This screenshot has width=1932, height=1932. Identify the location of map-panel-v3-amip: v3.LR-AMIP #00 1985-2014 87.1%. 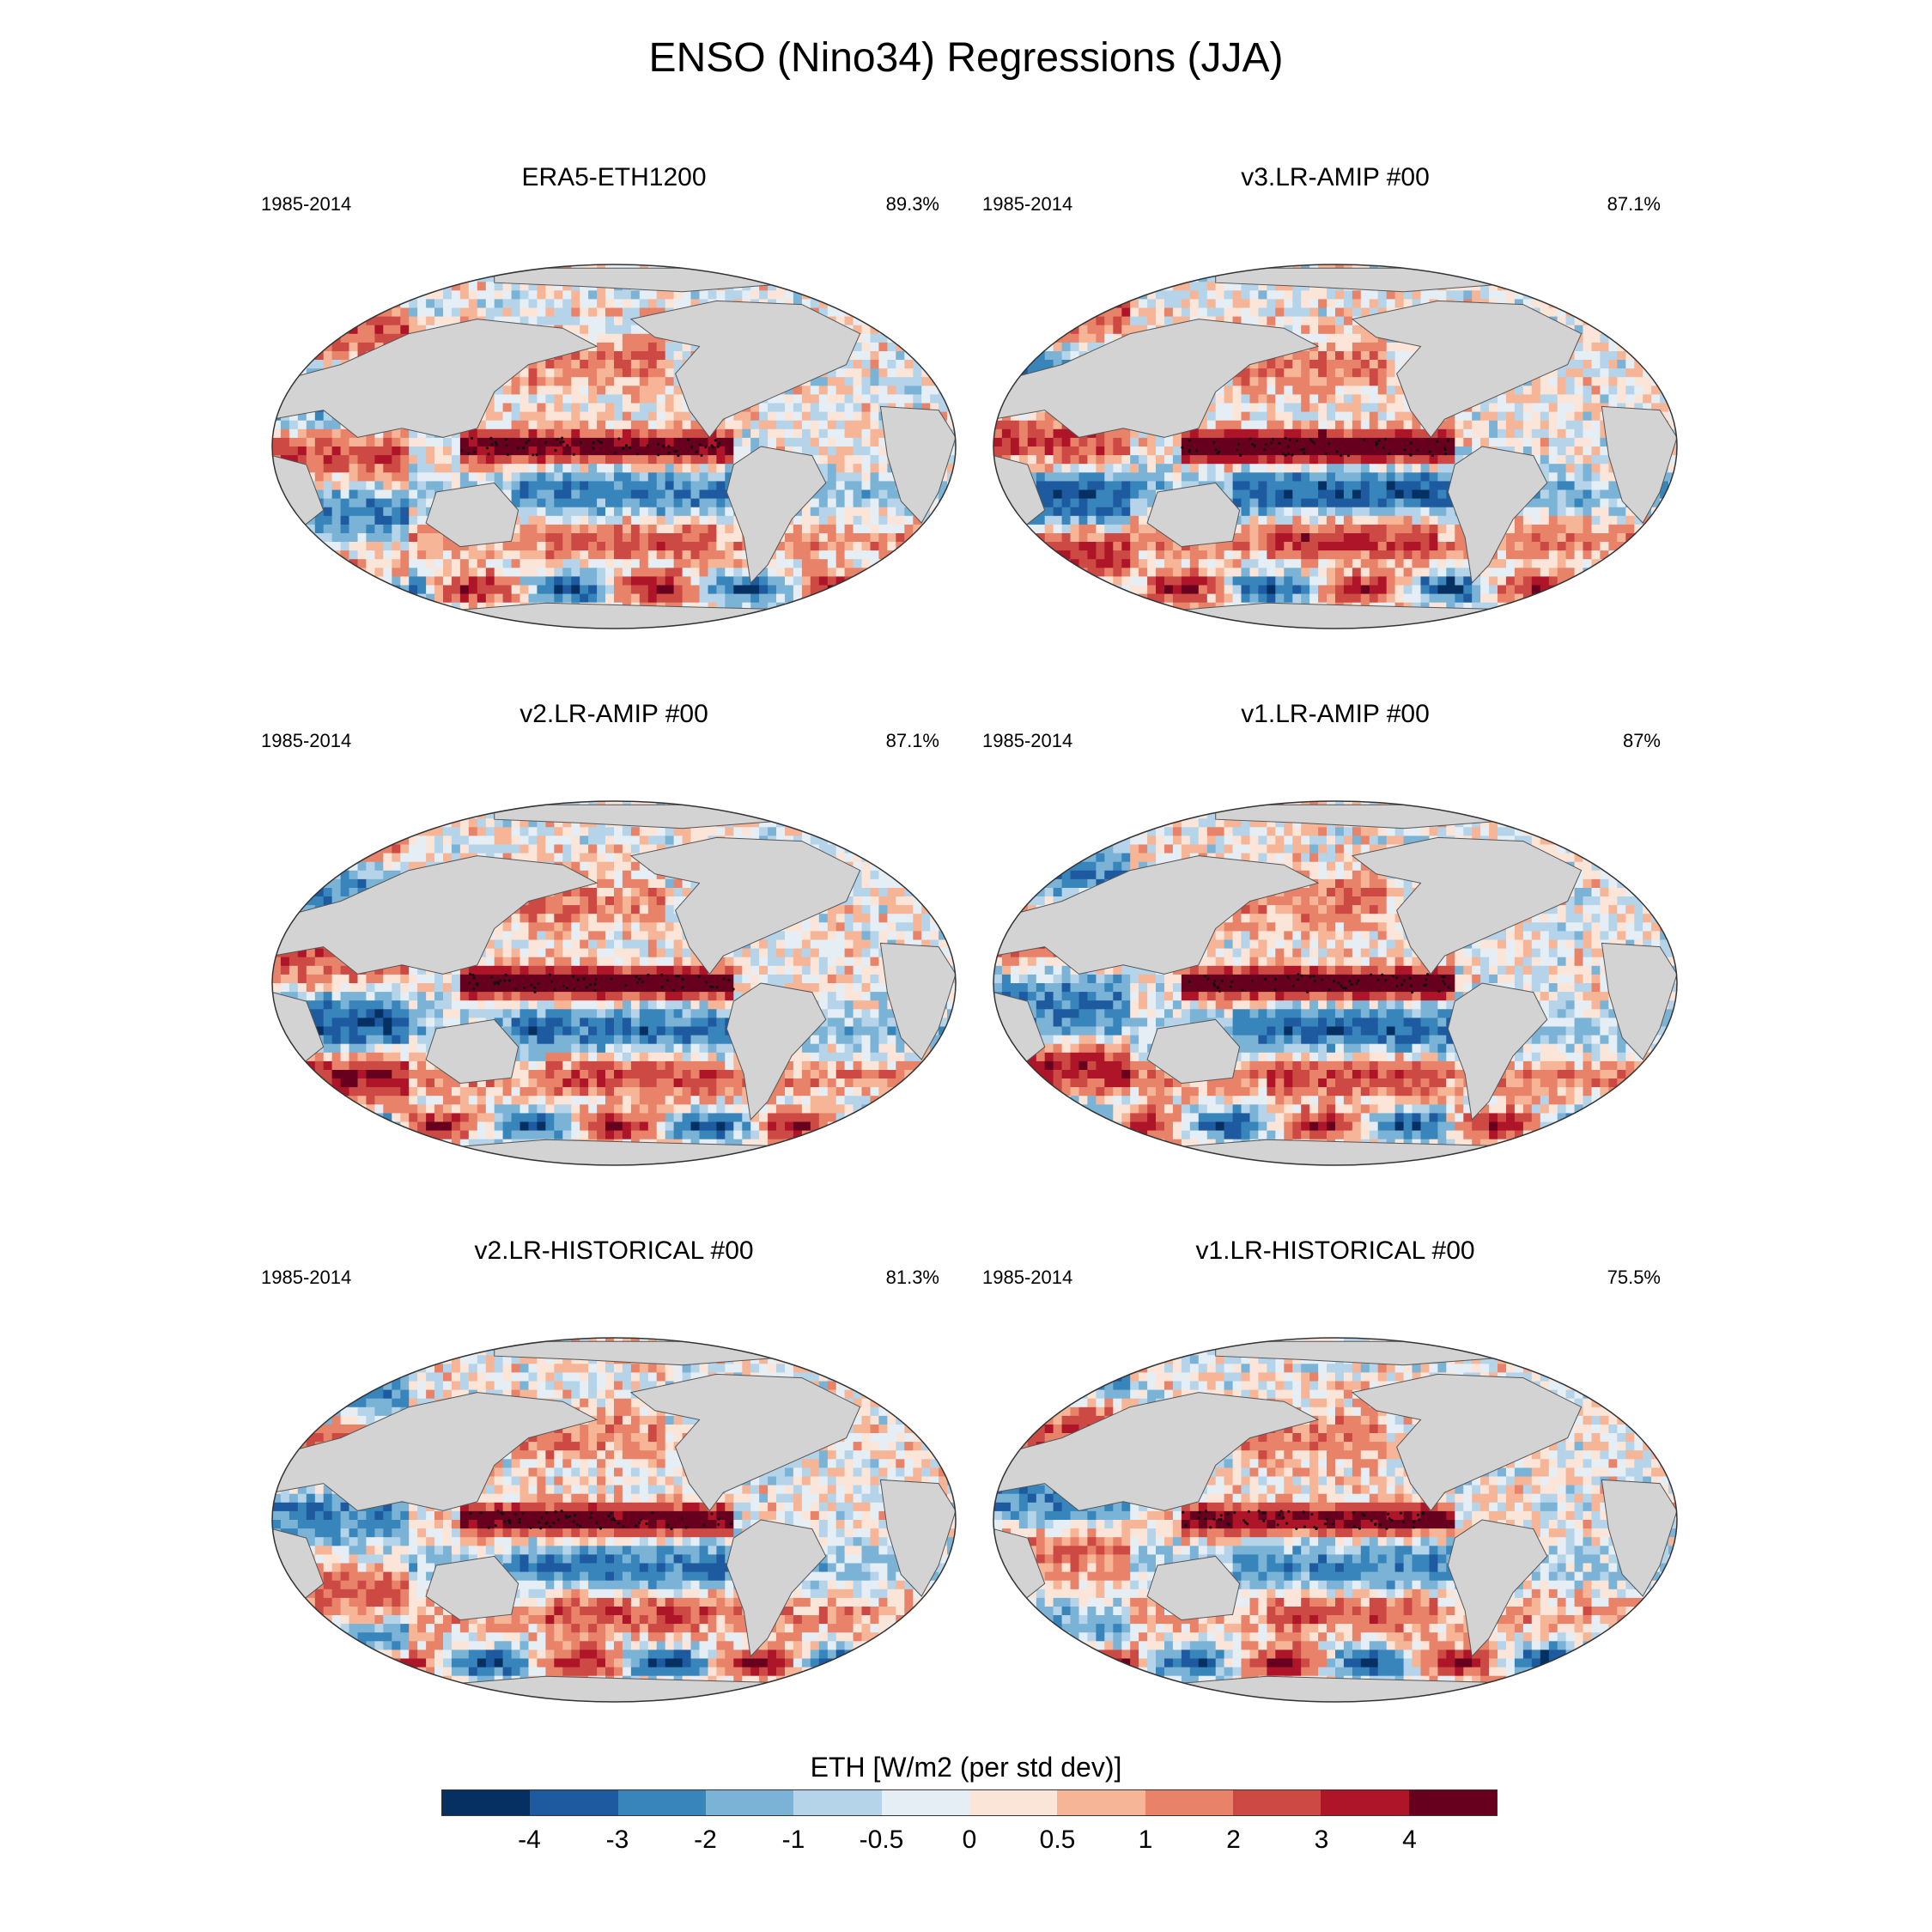
(1335, 403).